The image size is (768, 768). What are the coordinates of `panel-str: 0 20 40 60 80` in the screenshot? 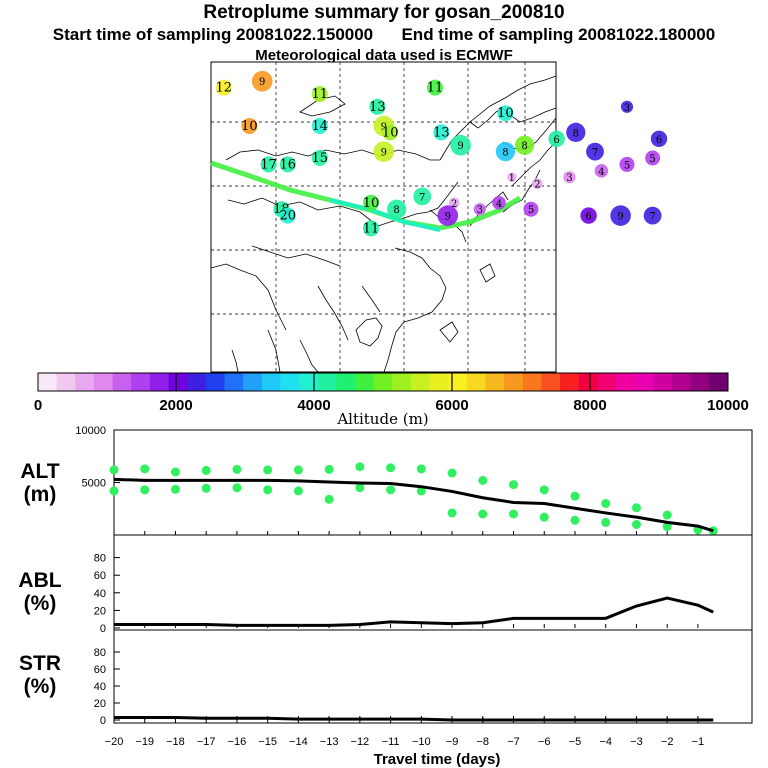 It's located at (423, 678).